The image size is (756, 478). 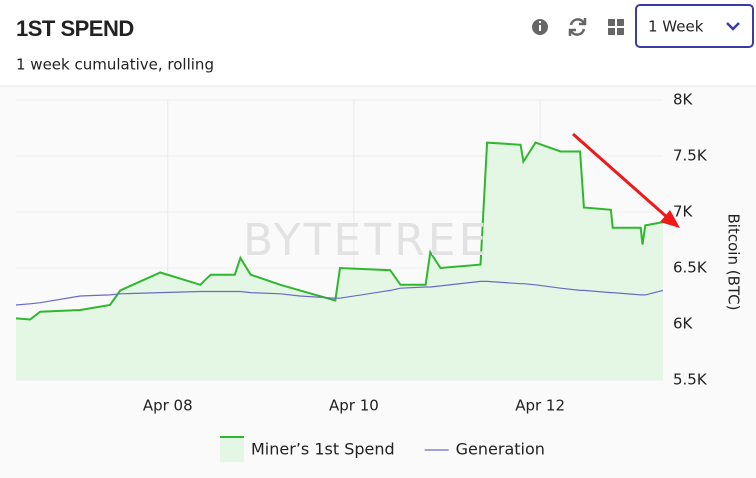 What do you see at coordinates (683, 212) in the screenshot?
I see `y-tick-label: 7K` at bounding box center [683, 212].